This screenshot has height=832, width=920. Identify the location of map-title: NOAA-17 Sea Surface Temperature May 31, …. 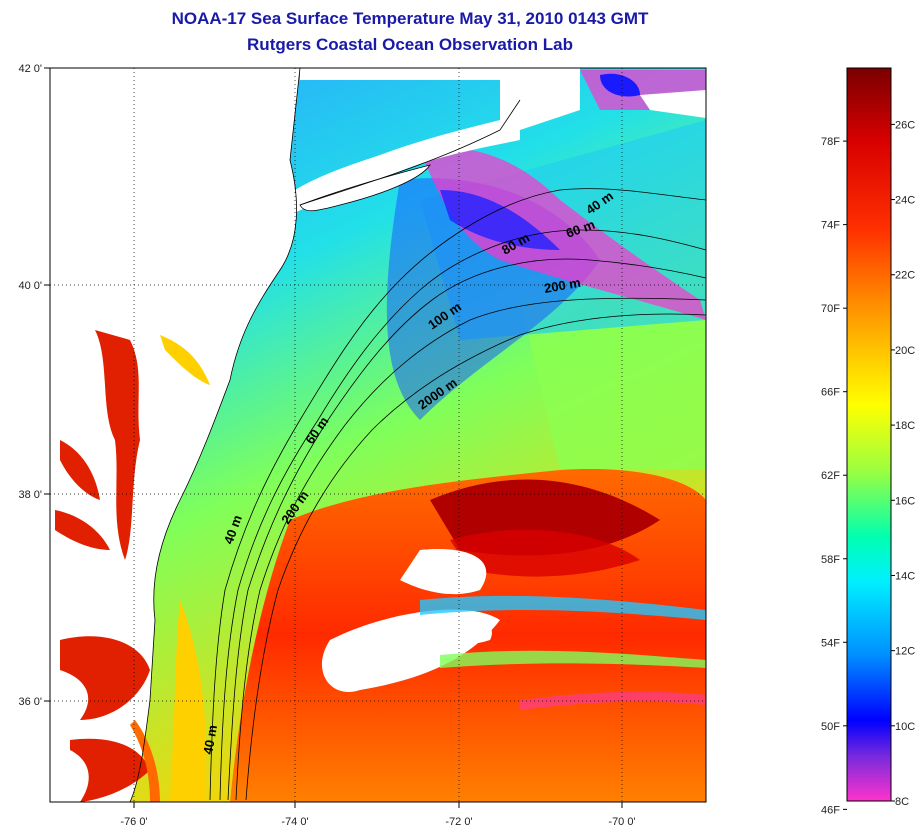
(410, 18).